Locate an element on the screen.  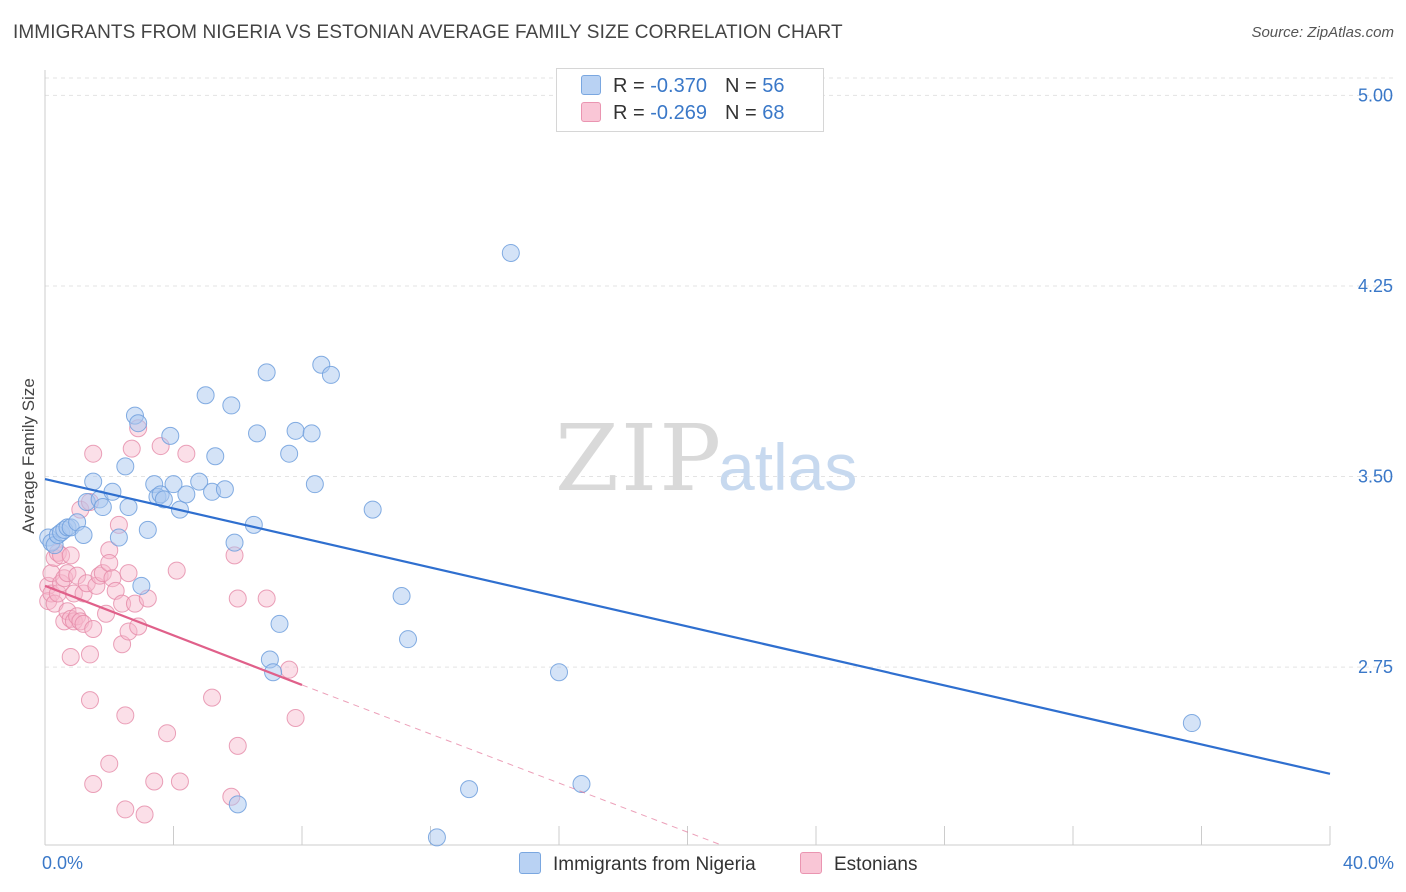
y-tick-label-0: 2.75 is located at coordinates (1375, 667).